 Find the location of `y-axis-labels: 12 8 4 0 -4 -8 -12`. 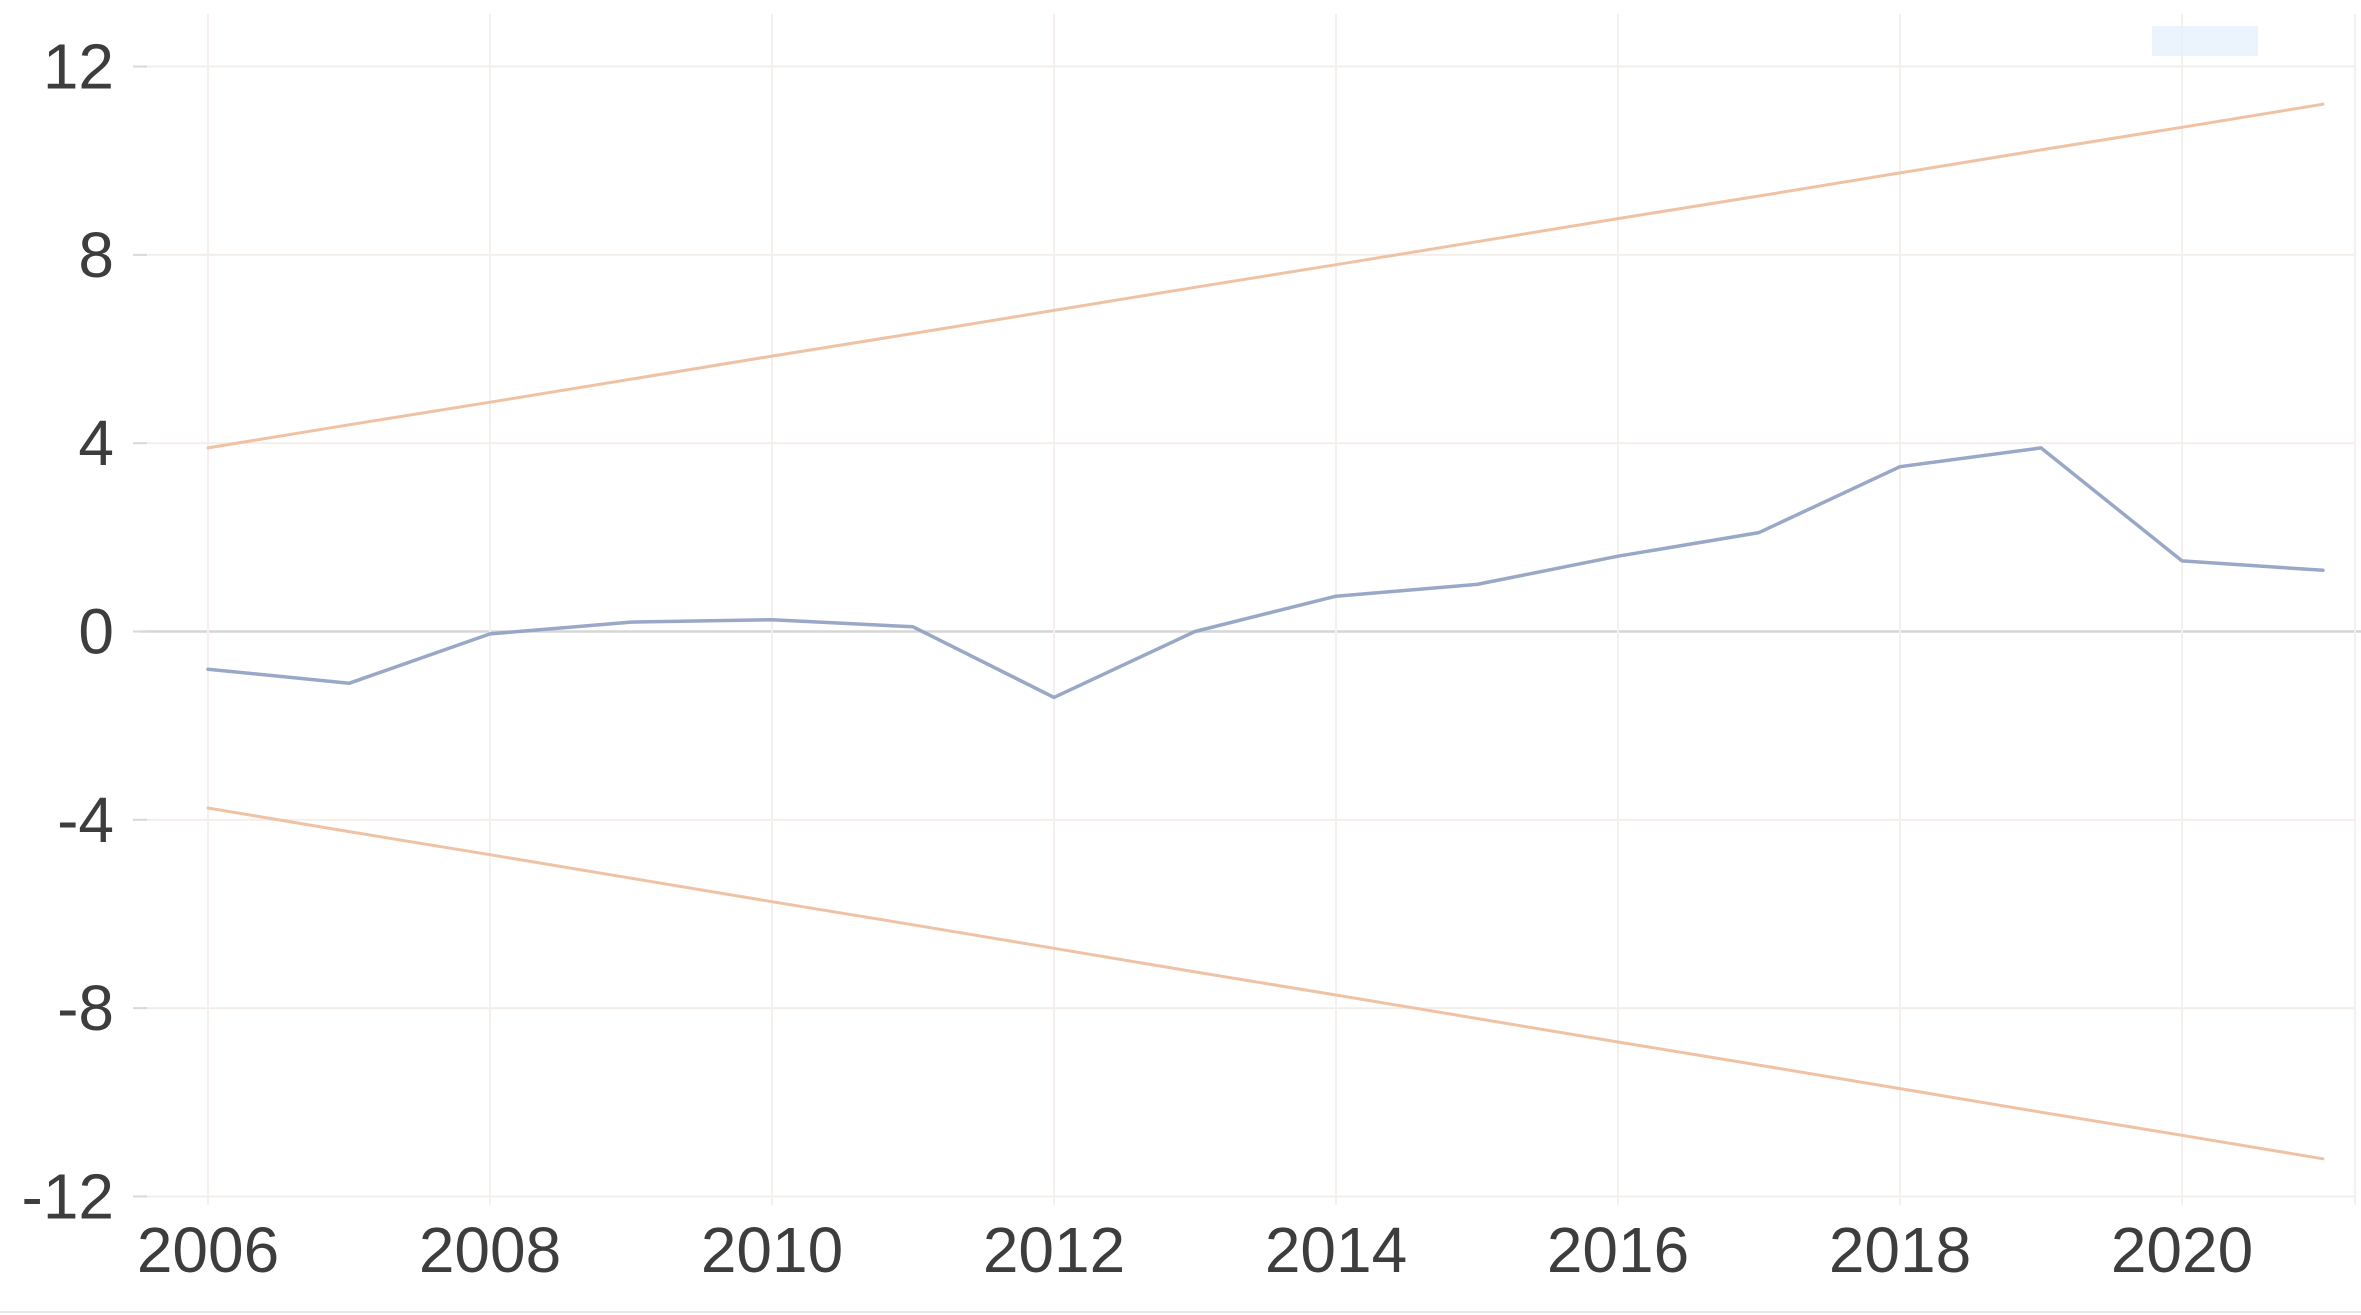

y-axis-labels: 12 8 4 0 -4 -8 -12 is located at coordinates (68, 632).